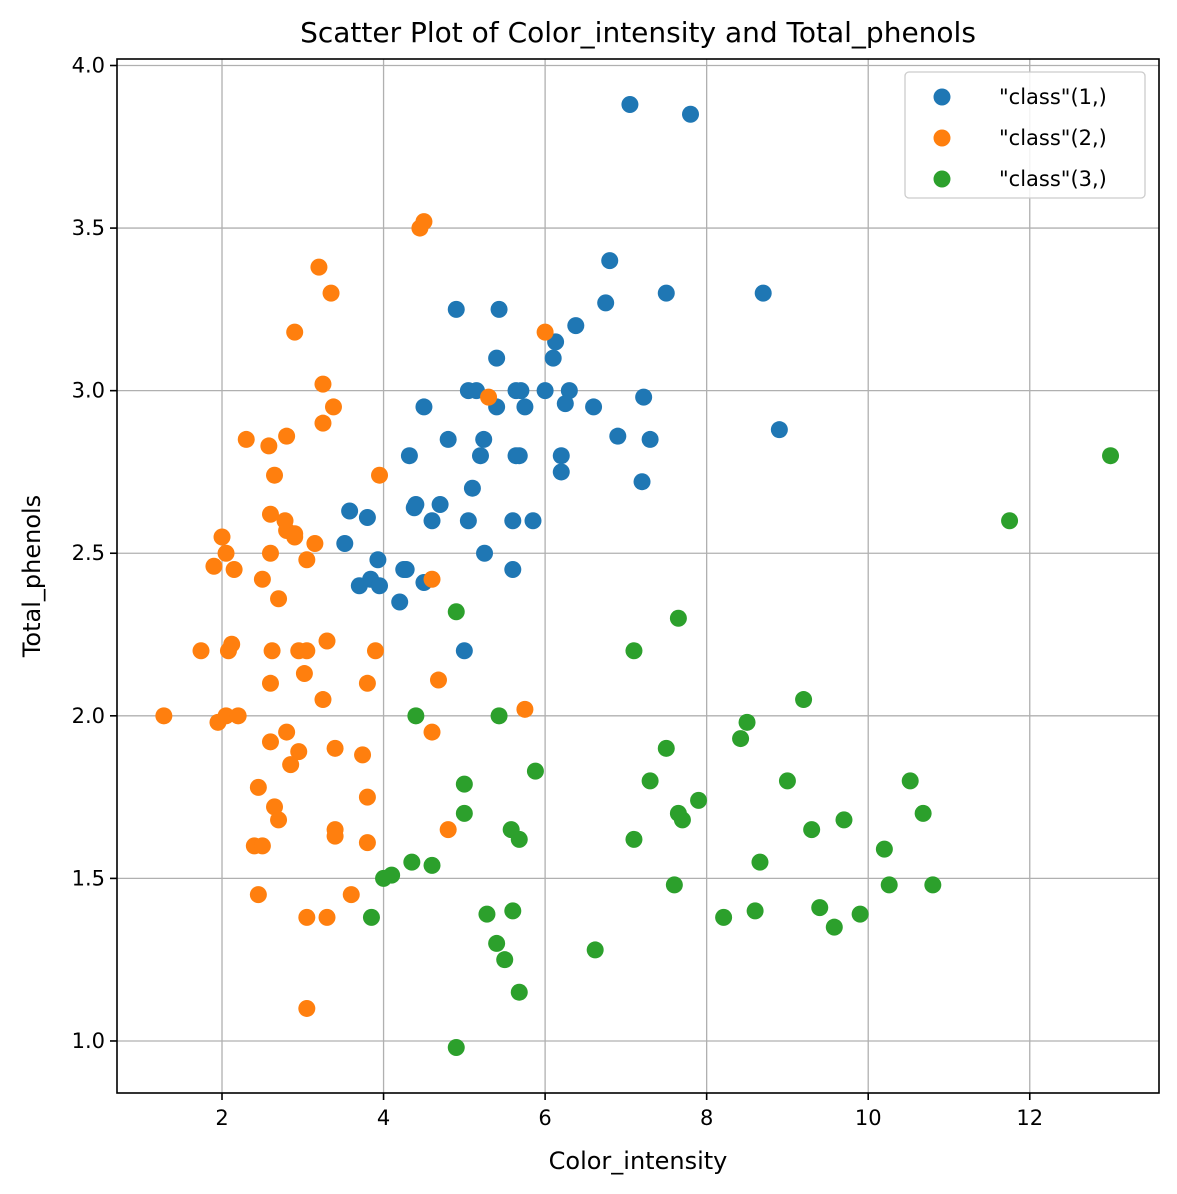 The width and height of the screenshot is (1177, 1194). I want to click on x-axis-label: Color_intensity, so click(638, 1161).